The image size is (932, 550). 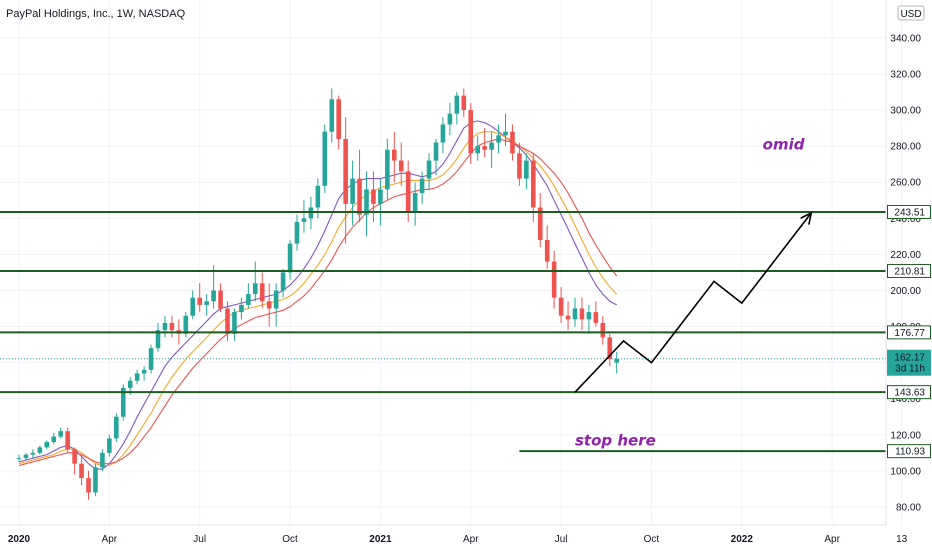 I want to click on x-tick-label: 2022, so click(x=742, y=539).